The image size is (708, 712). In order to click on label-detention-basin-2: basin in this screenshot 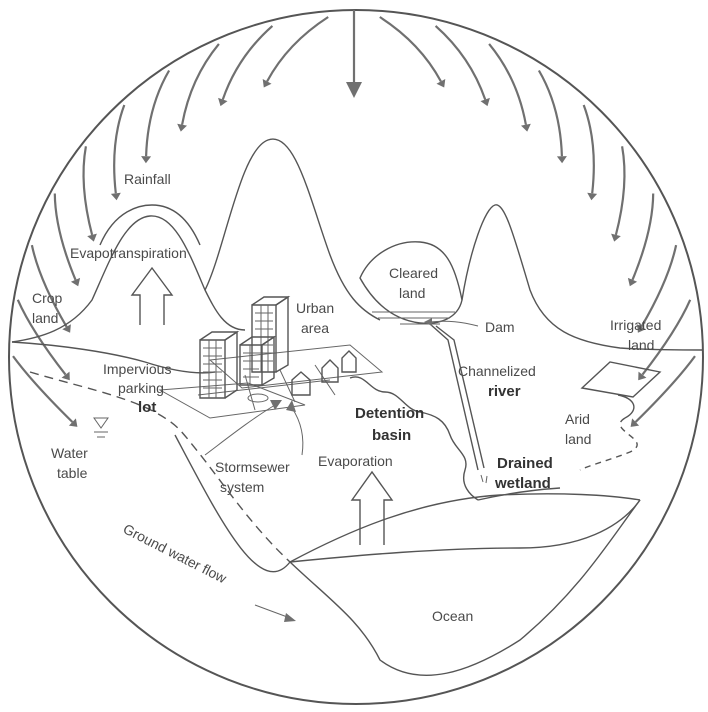, I will do `click(391, 435)`.